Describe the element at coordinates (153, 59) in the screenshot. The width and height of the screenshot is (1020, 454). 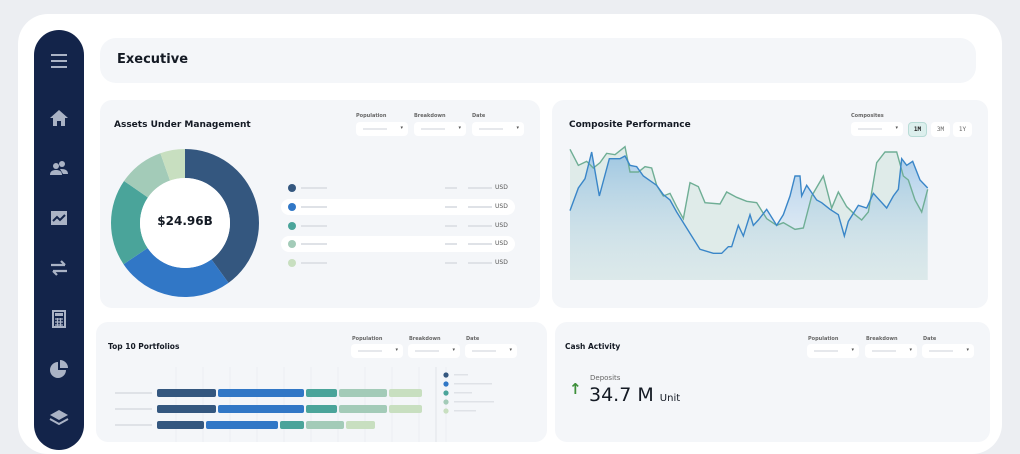
I see `page-title: Executive` at that location.